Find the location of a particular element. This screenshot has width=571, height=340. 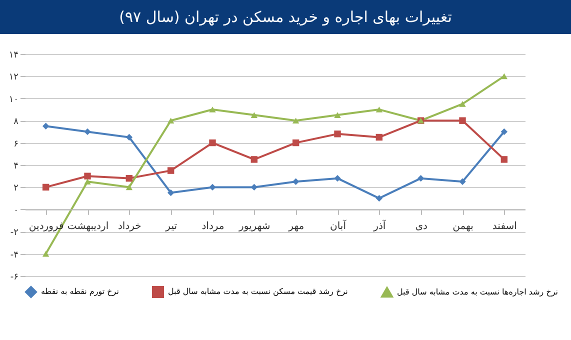

x-tick-label: آذر is located at coordinates (379, 225).